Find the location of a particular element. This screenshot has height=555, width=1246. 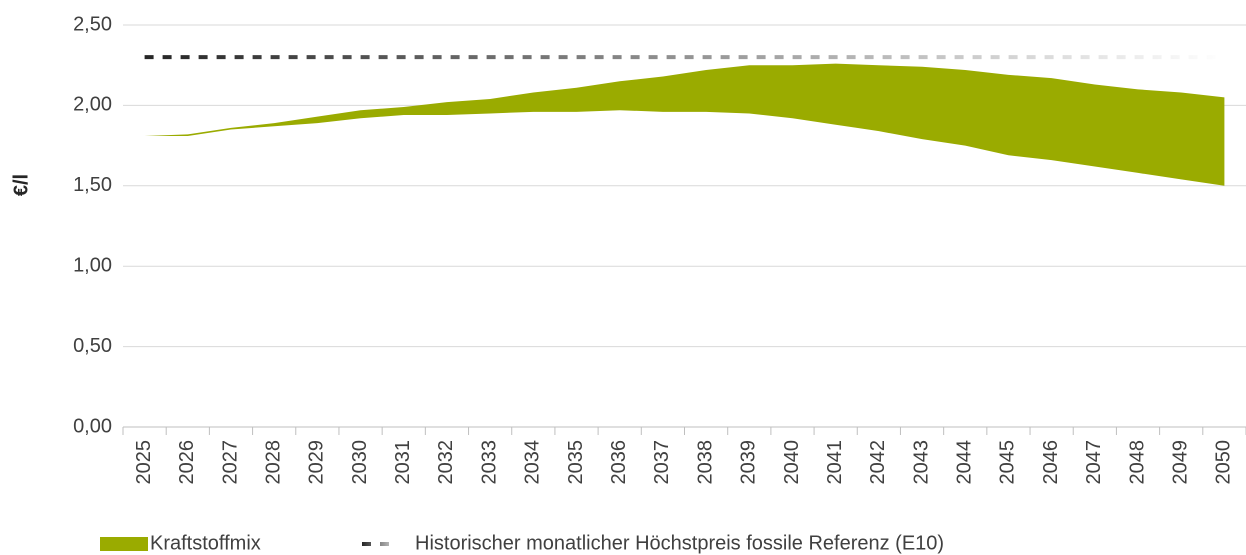

x-tick-label: 2036 is located at coordinates (619, 462).